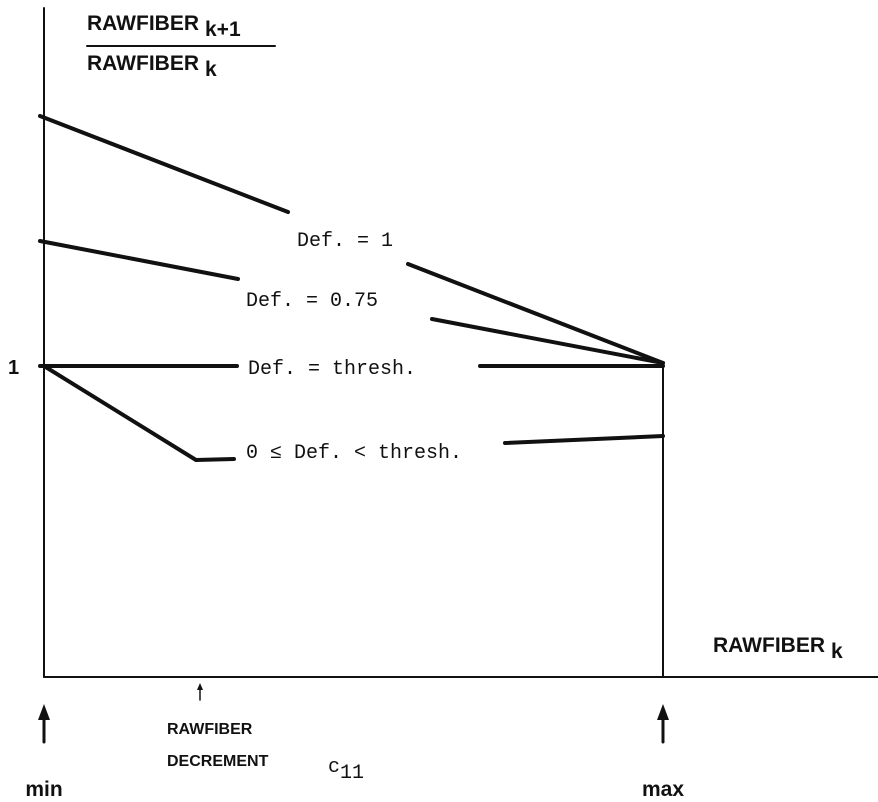 Image resolution: width=878 pixels, height=802 pixels. What do you see at coordinates (354, 453) in the screenshot?
I see `curve-label: 0 ≤ Def. < thresh.` at bounding box center [354, 453].